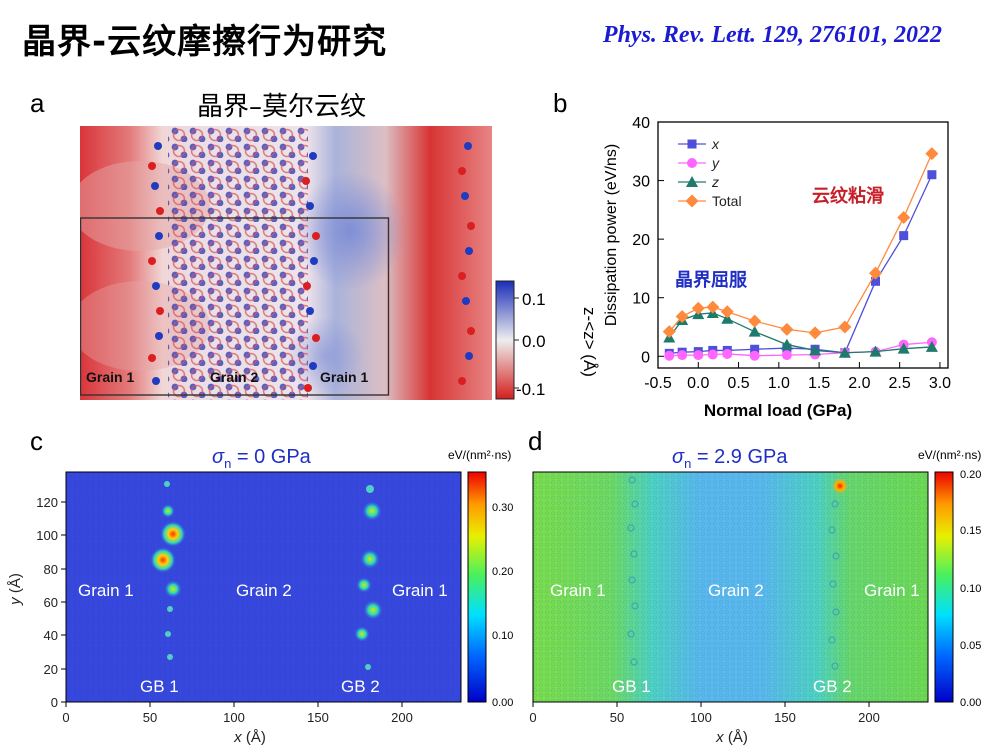 The height and width of the screenshot is (750, 1000). Describe the element at coordinates (715, 163) in the screenshot. I see `legend-label: y` at that location.